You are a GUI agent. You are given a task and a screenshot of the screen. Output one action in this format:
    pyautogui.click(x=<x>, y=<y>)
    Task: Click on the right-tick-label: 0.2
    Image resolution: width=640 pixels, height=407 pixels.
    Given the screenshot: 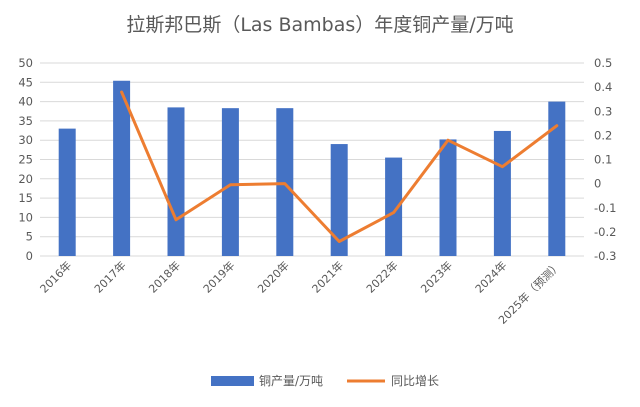 What is the action you would take?
    pyautogui.click(x=603, y=135)
    